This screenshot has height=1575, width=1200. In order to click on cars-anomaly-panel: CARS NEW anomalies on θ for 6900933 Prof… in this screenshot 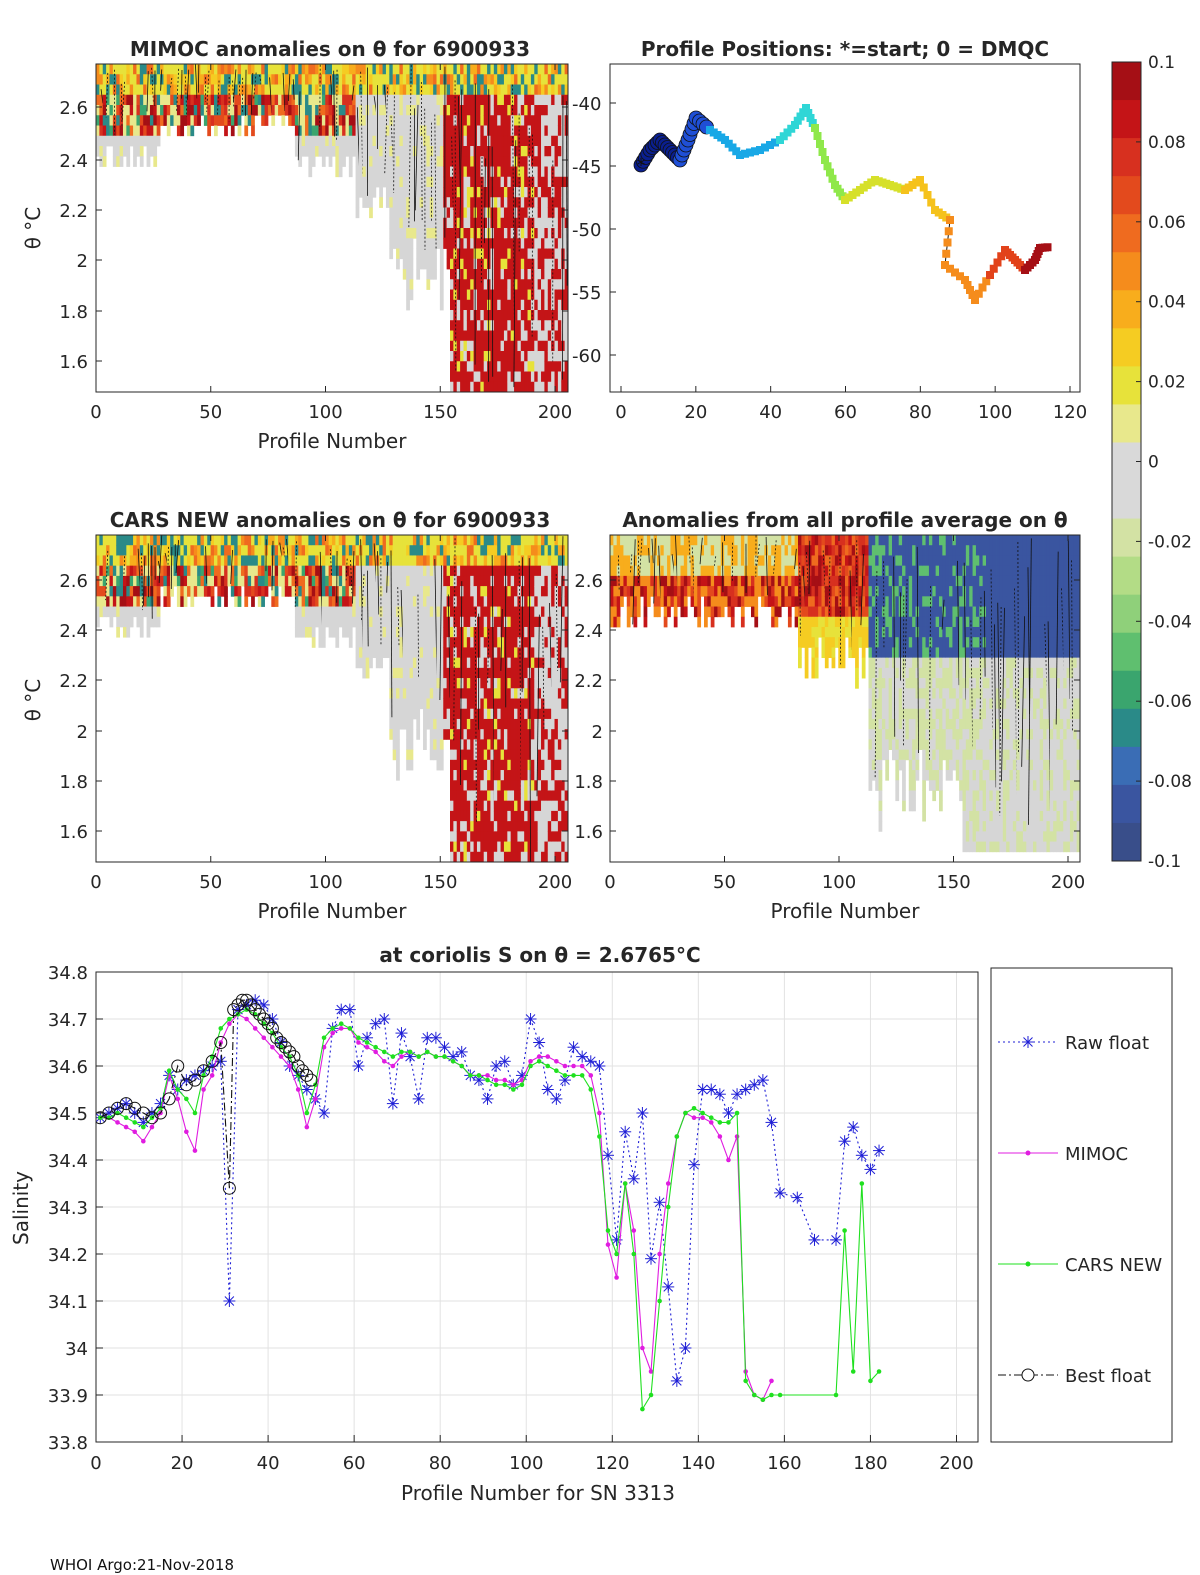, I will do `click(296, 715)`.